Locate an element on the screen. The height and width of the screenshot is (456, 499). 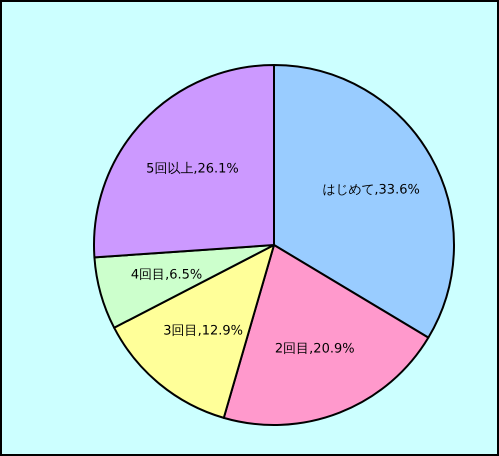
slice-label: 2回目,20.9% is located at coordinates (314, 348).